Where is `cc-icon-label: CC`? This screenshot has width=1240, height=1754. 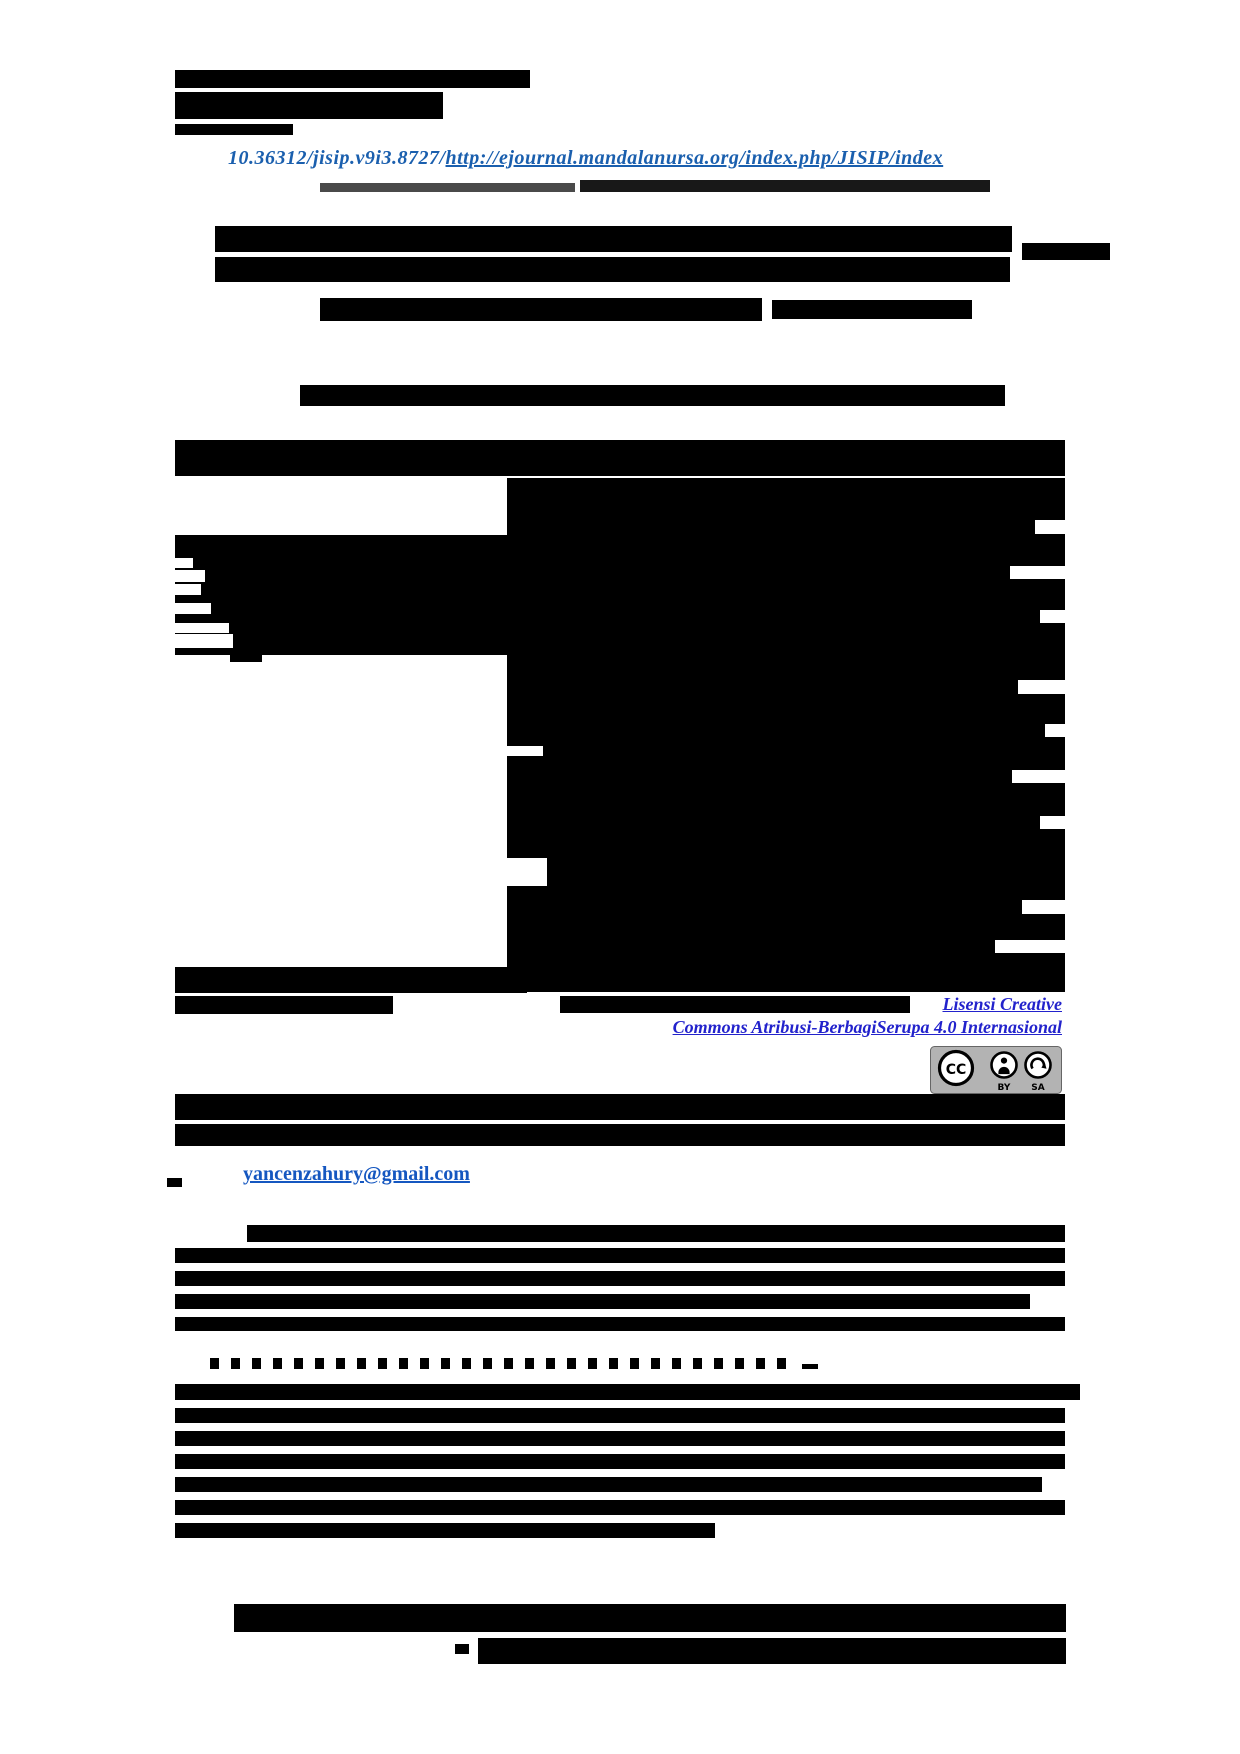 cc-icon-label: CC is located at coordinates (956, 1070).